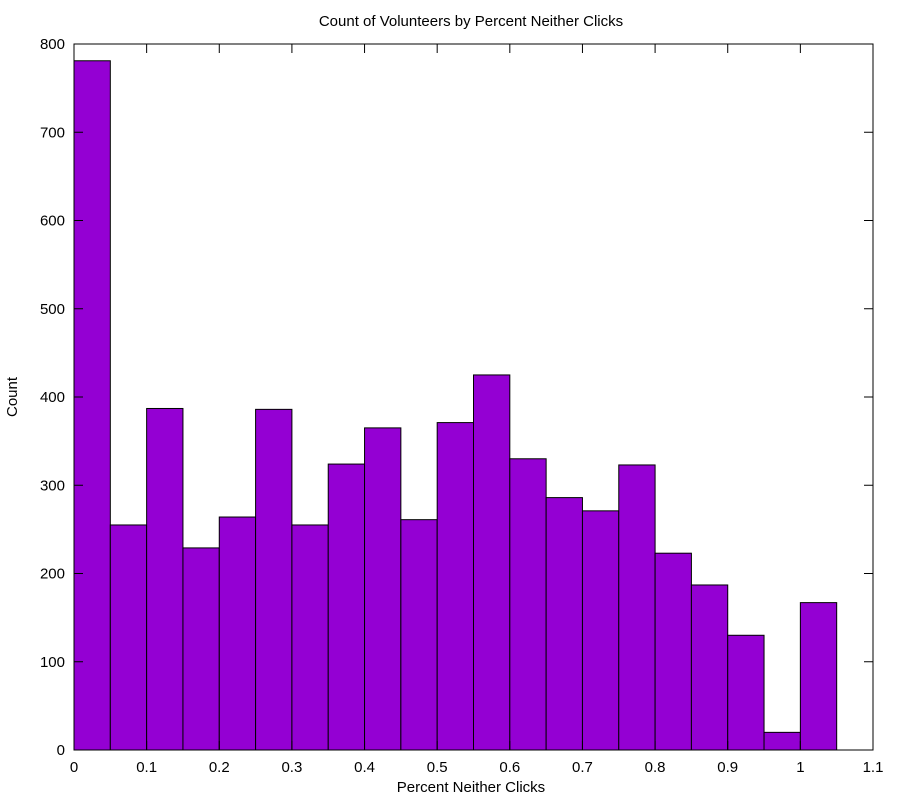 The width and height of the screenshot is (900, 800). Describe the element at coordinates (61, 750) in the screenshot. I see `y-tick-label-0: 0` at that location.